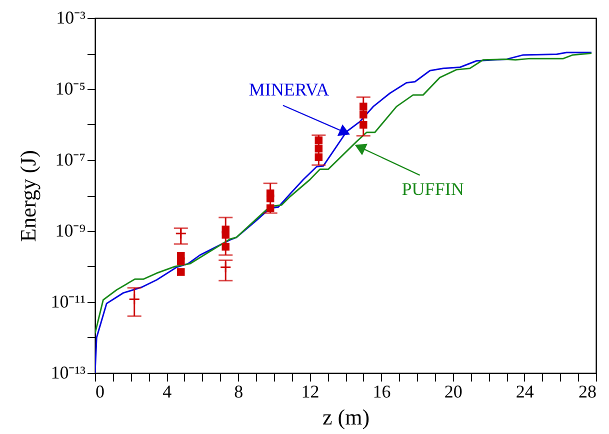  I want to click on y-tick-label: 10⁻¹¹, so click(68, 302).